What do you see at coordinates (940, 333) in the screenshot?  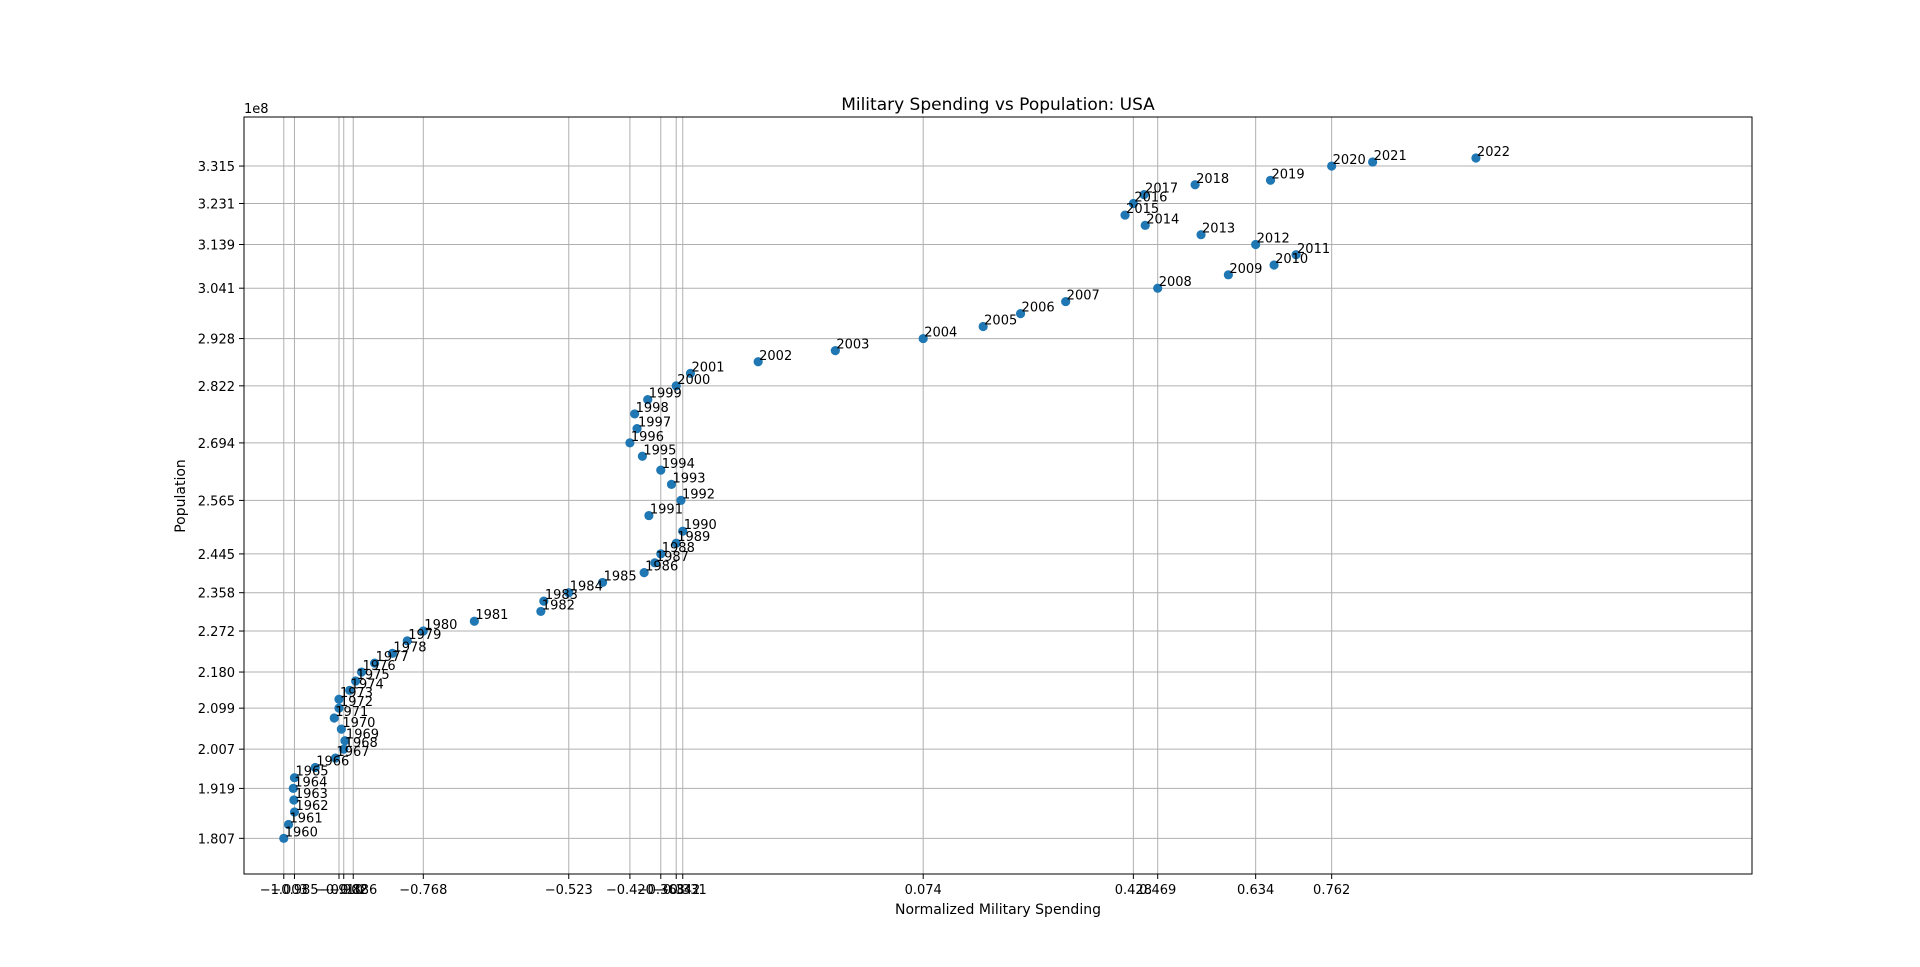 I see `point-label: 2004` at bounding box center [940, 333].